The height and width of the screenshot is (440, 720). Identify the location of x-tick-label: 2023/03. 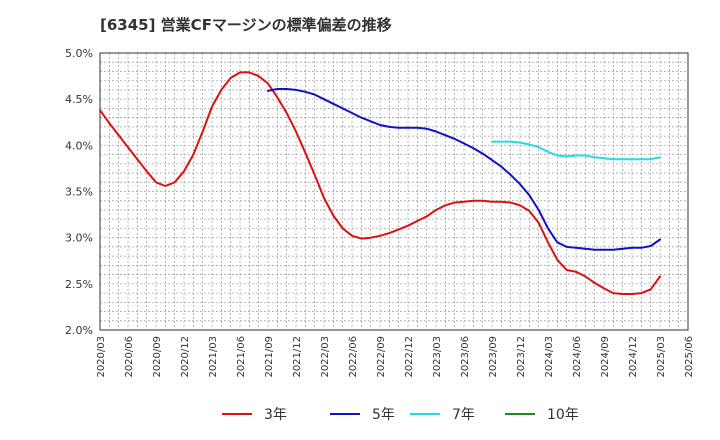
(437, 357).